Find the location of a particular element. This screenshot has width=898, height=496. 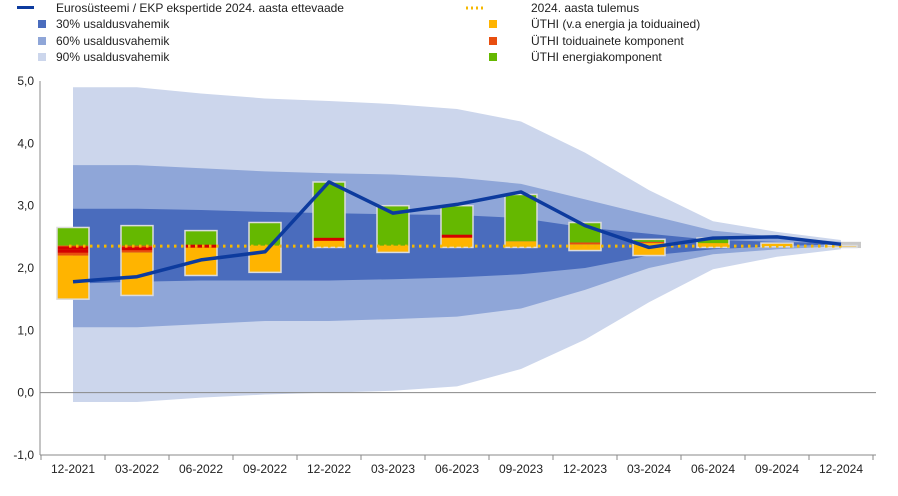

legend-energy-swatch is located at coordinates (493, 57).